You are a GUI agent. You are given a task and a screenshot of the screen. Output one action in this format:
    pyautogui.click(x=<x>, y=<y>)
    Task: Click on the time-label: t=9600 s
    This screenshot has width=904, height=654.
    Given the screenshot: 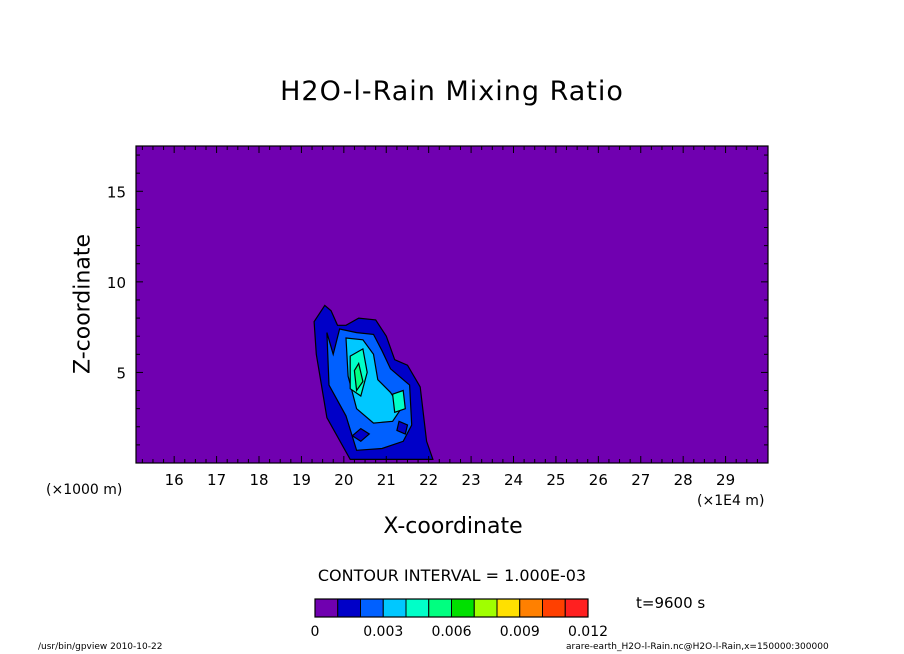 What is the action you would take?
    pyautogui.click(x=671, y=603)
    